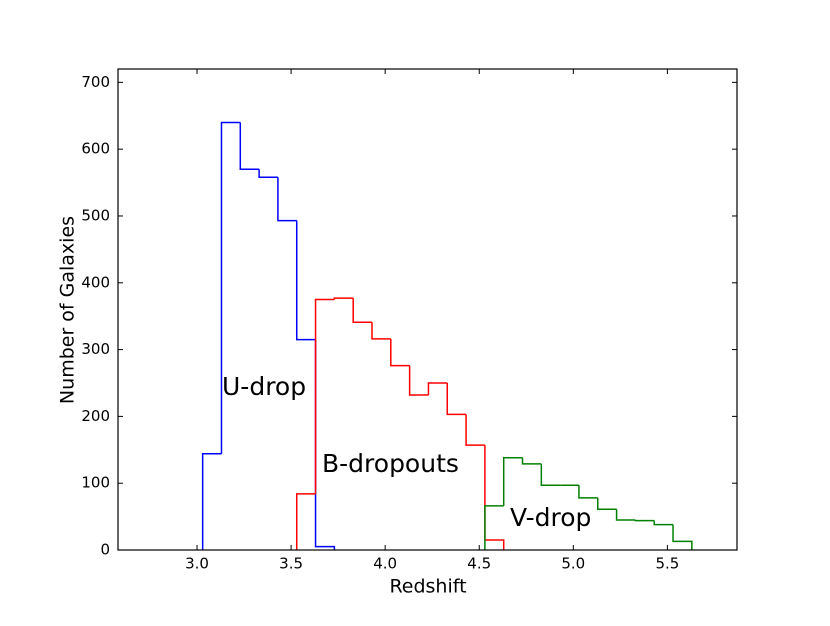  What do you see at coordinates (550, 517) in the screenshot?
I see `series-annotation: V-drop` at bounding box center [550, 517].